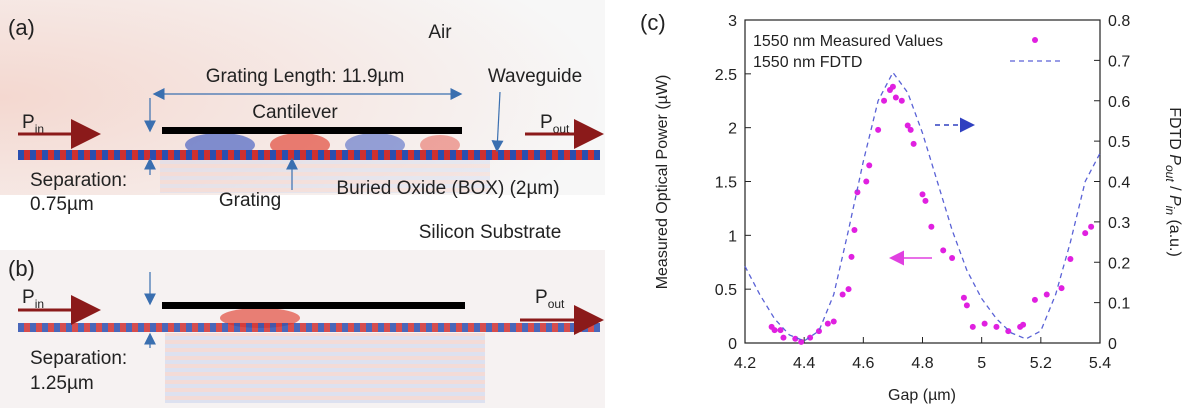 This screenshot has height=408, width=1183. I want to click on x-tick-label: 5, so click(981, 363).